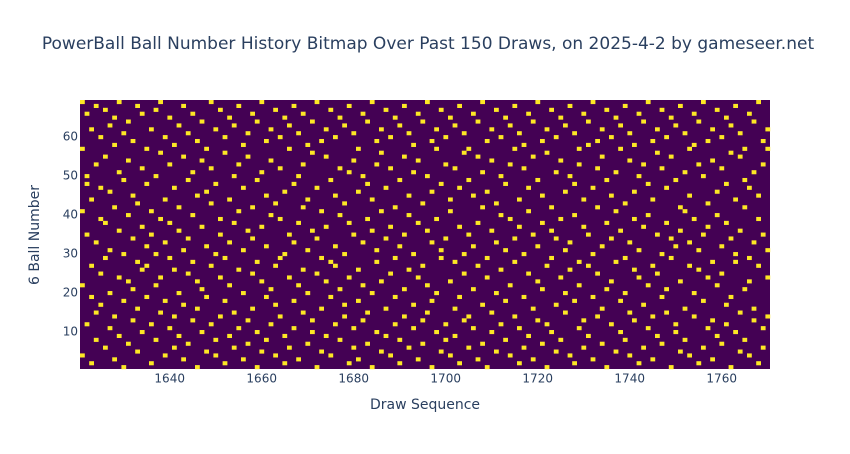 This screenshot has width=850, height=454. I want to click on y-tick-label: 20, so click(70, 292).